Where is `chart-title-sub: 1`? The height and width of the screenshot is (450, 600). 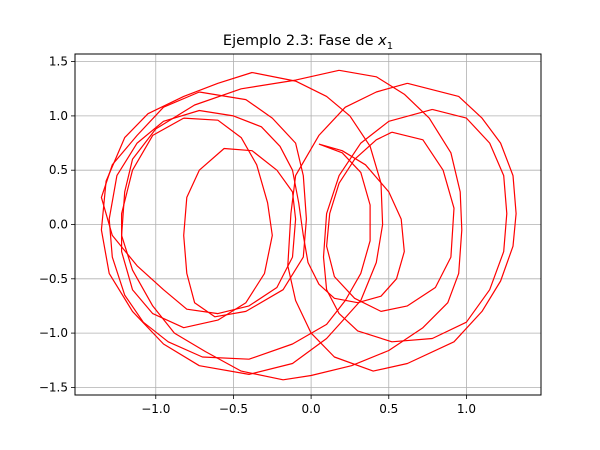 chart-title-sub: 1 is located at coordinates (390, 46).